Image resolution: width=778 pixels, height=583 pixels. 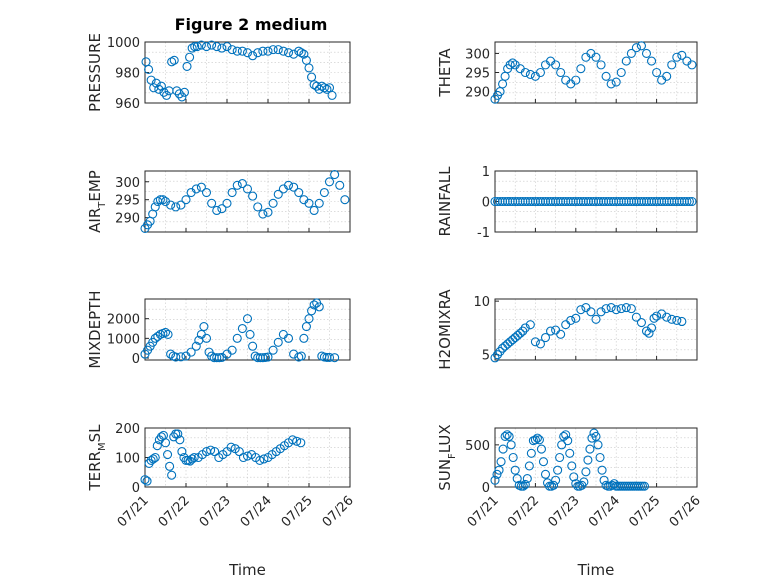 I want to click on y-tick-label: 500, so click(x=477, y=446).